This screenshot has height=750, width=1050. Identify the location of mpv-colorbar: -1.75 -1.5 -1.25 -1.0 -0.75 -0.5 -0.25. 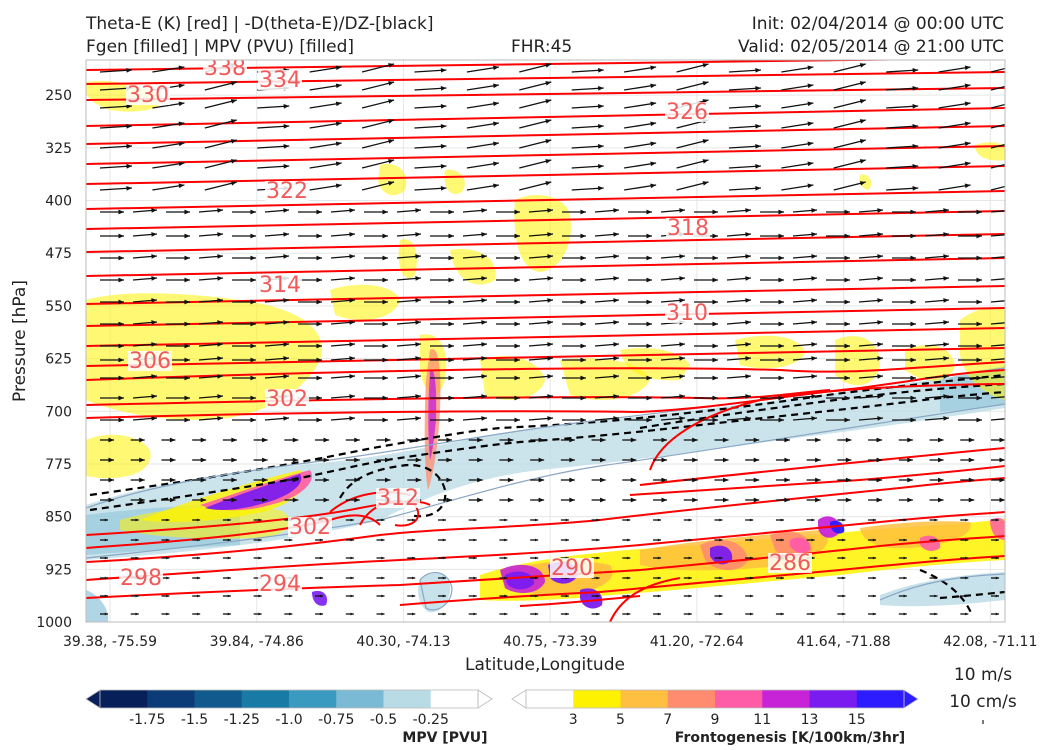
(289, 708).